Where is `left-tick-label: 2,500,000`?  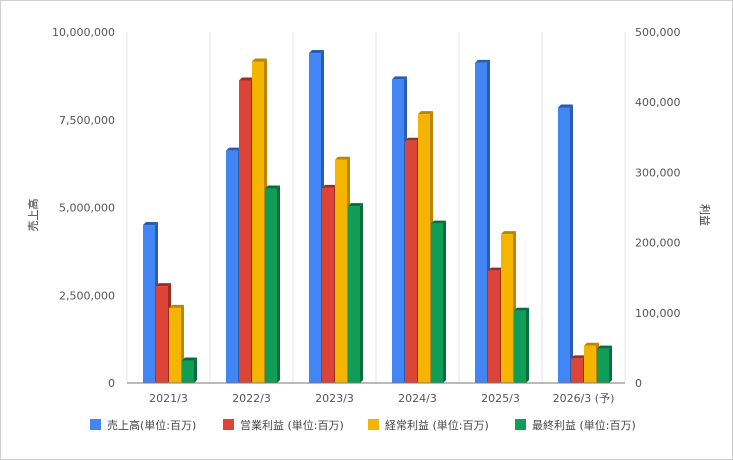 left-tick-label: 2,500,000 is located at coordinates (87, 295).